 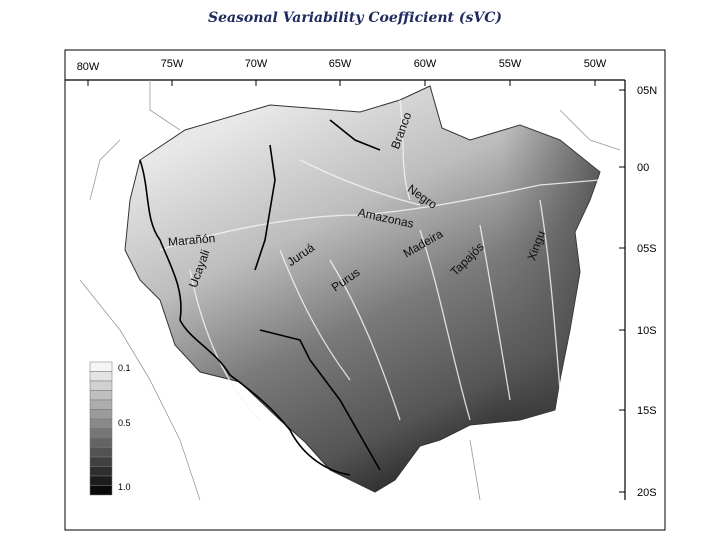 I want to click on latitude-label: 05S, so click(x=647, y=249).